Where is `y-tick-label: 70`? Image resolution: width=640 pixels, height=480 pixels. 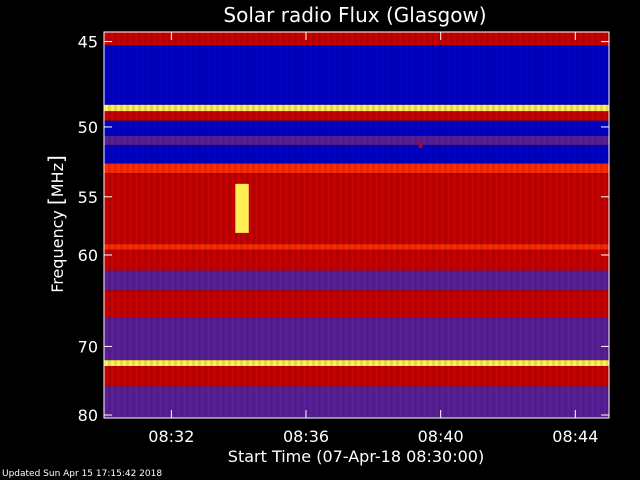 y-tick-label: 70 is located at coordinates (88, 346).